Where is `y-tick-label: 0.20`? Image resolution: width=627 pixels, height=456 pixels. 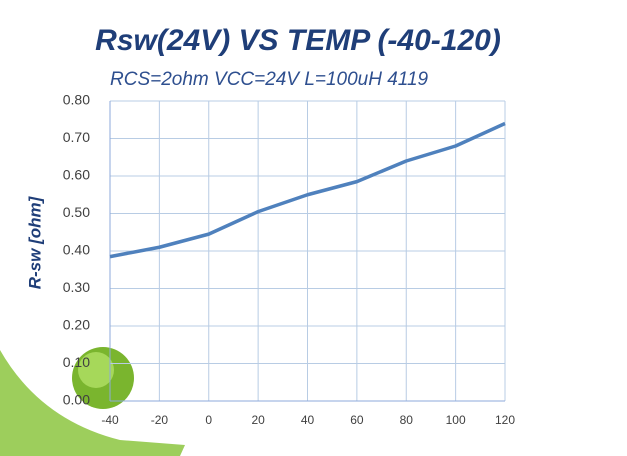 y-tick-label: 0.20 is located at coordinates (76, 325).